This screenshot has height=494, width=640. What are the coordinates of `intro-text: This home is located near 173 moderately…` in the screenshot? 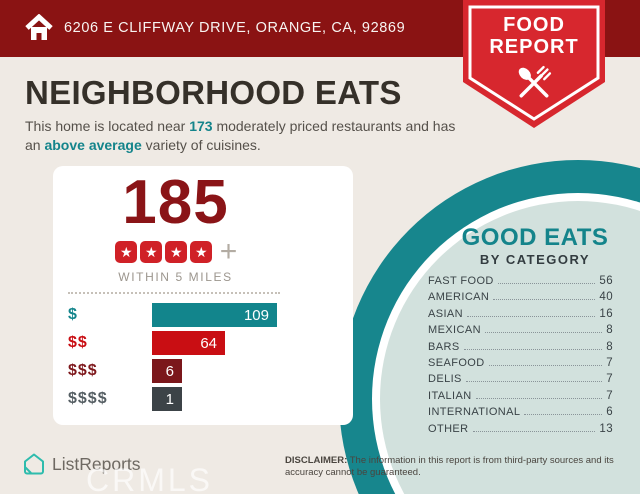 It's located at (241, 136).